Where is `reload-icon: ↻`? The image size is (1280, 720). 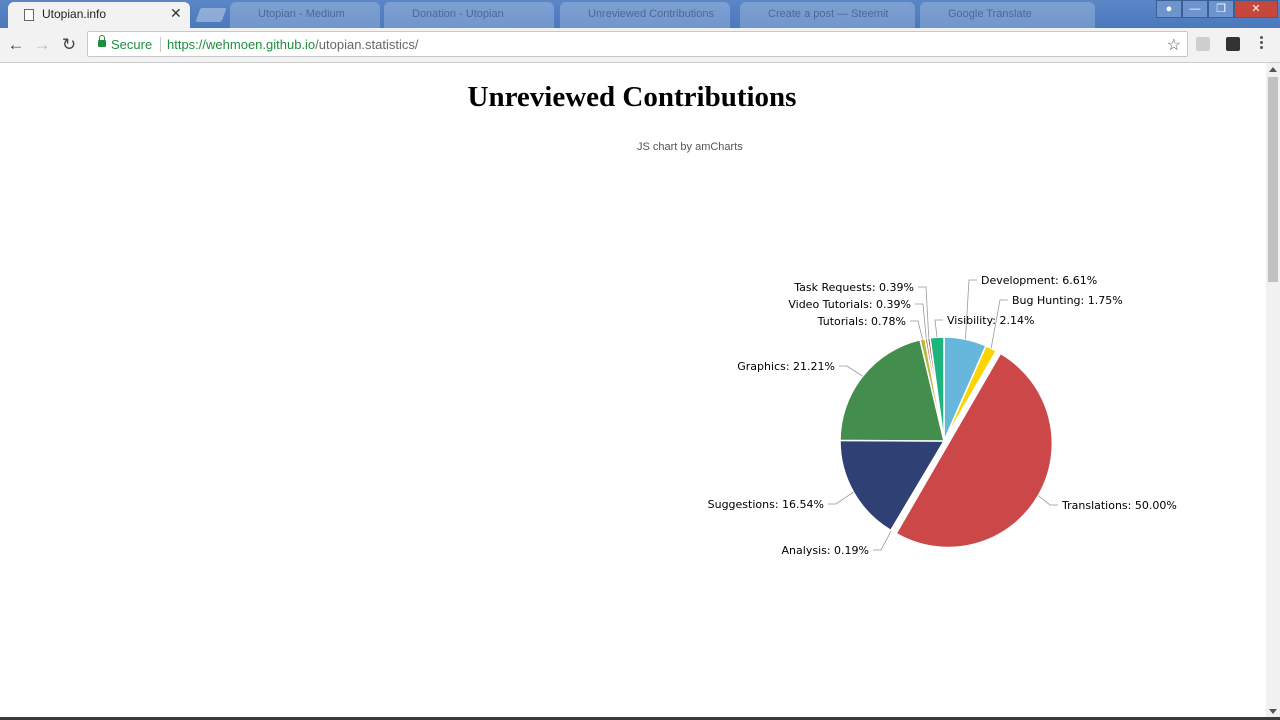
reload-icon: ↻ is located at coordinates (69, 44).